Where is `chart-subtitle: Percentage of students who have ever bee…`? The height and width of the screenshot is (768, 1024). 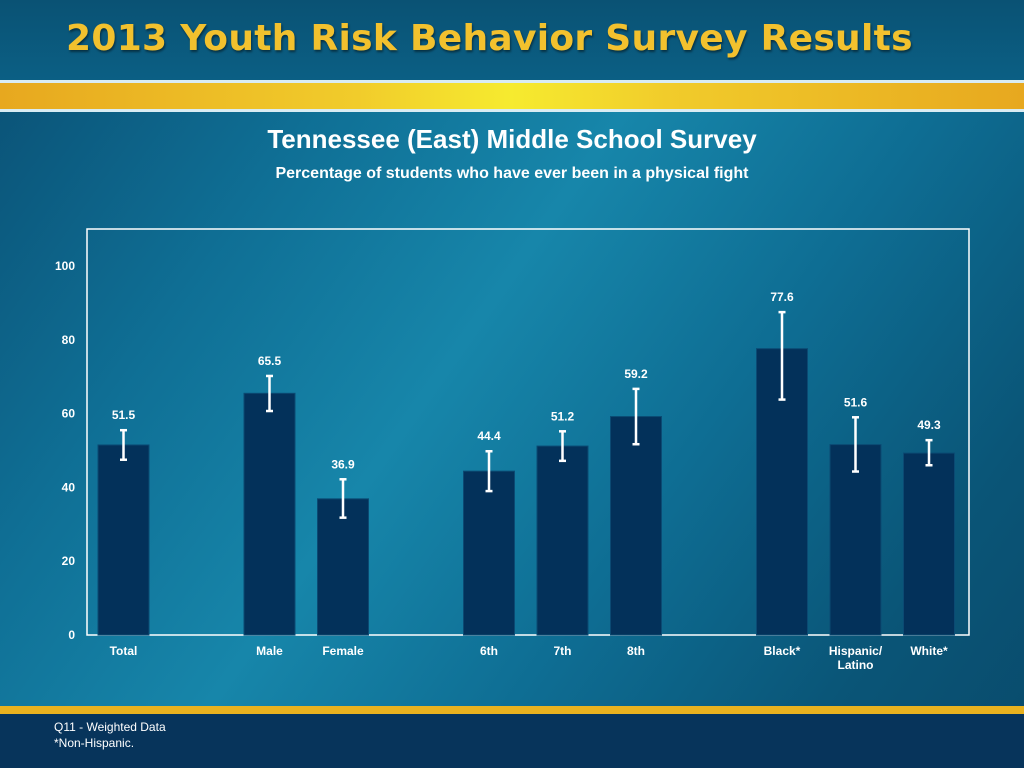 chart-subtitle: Percentage of students who have ever bee… is located at coordinates (512, 173).